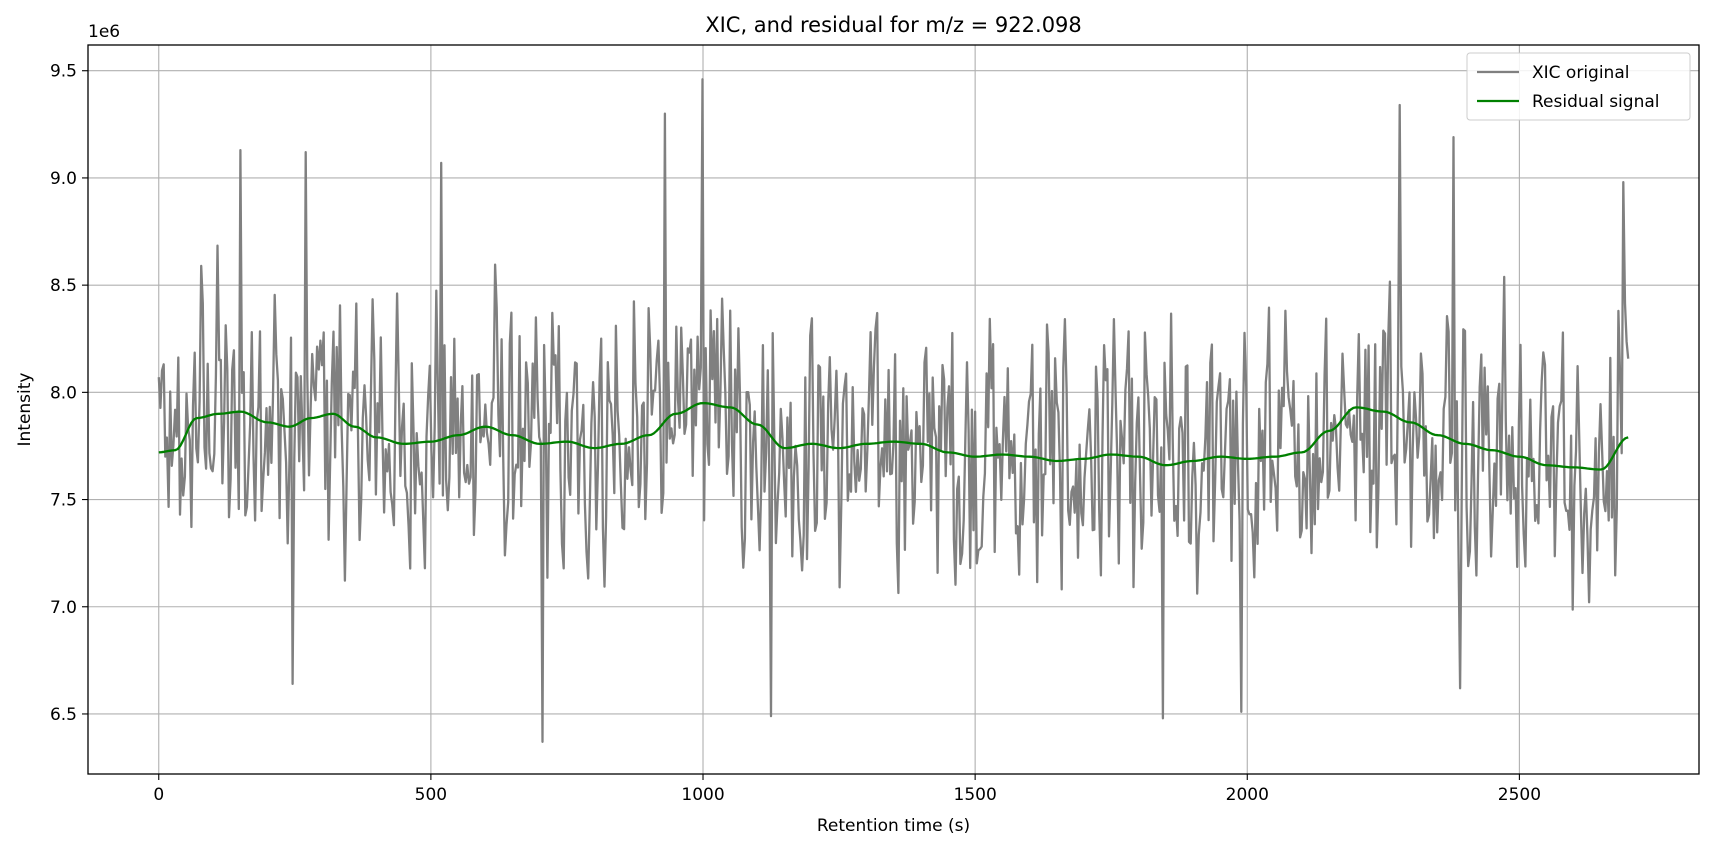 The image size is (1713, 849). What do you see at coordinates (25, 410) in the screenshot?
I see `y-axis-title: Intensity` at bounding box center [25, 410].